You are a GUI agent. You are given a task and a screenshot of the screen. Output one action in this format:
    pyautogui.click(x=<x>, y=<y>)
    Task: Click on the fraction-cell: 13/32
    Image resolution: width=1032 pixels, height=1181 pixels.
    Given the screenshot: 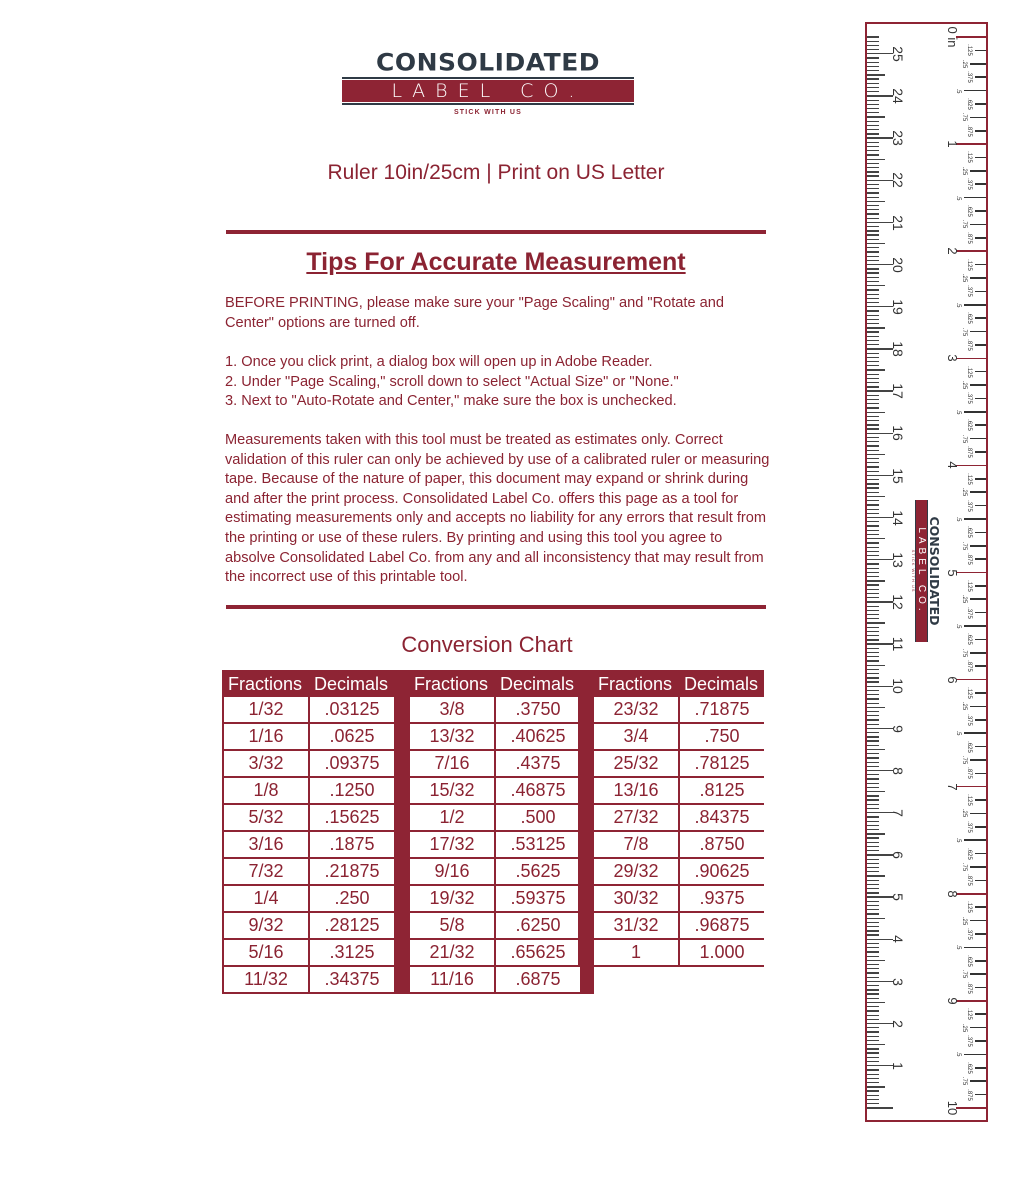 What is the action you would take?
    pyautogui.click(x=452, y=736)
    